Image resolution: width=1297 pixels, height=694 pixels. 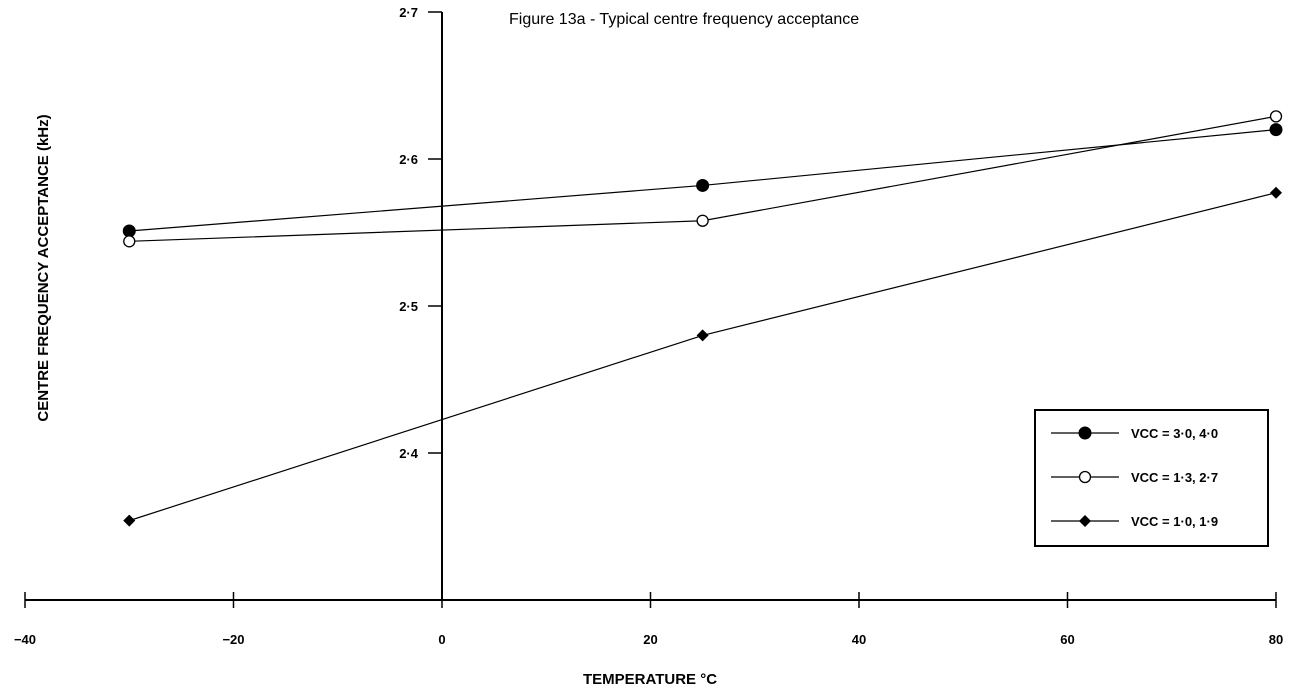 What do you see at coordinates (1067, 639) in the screenshot?
I see `x-tick-label: 60` at bounding box center [1067, 639].